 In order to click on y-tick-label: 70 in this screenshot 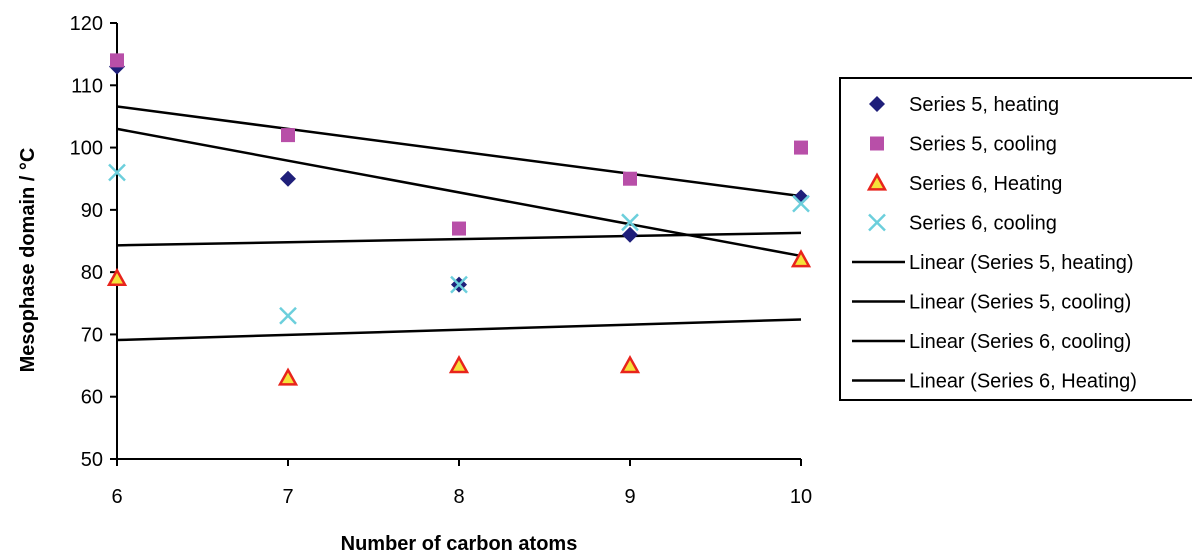, I will do `click(92, 335)`.